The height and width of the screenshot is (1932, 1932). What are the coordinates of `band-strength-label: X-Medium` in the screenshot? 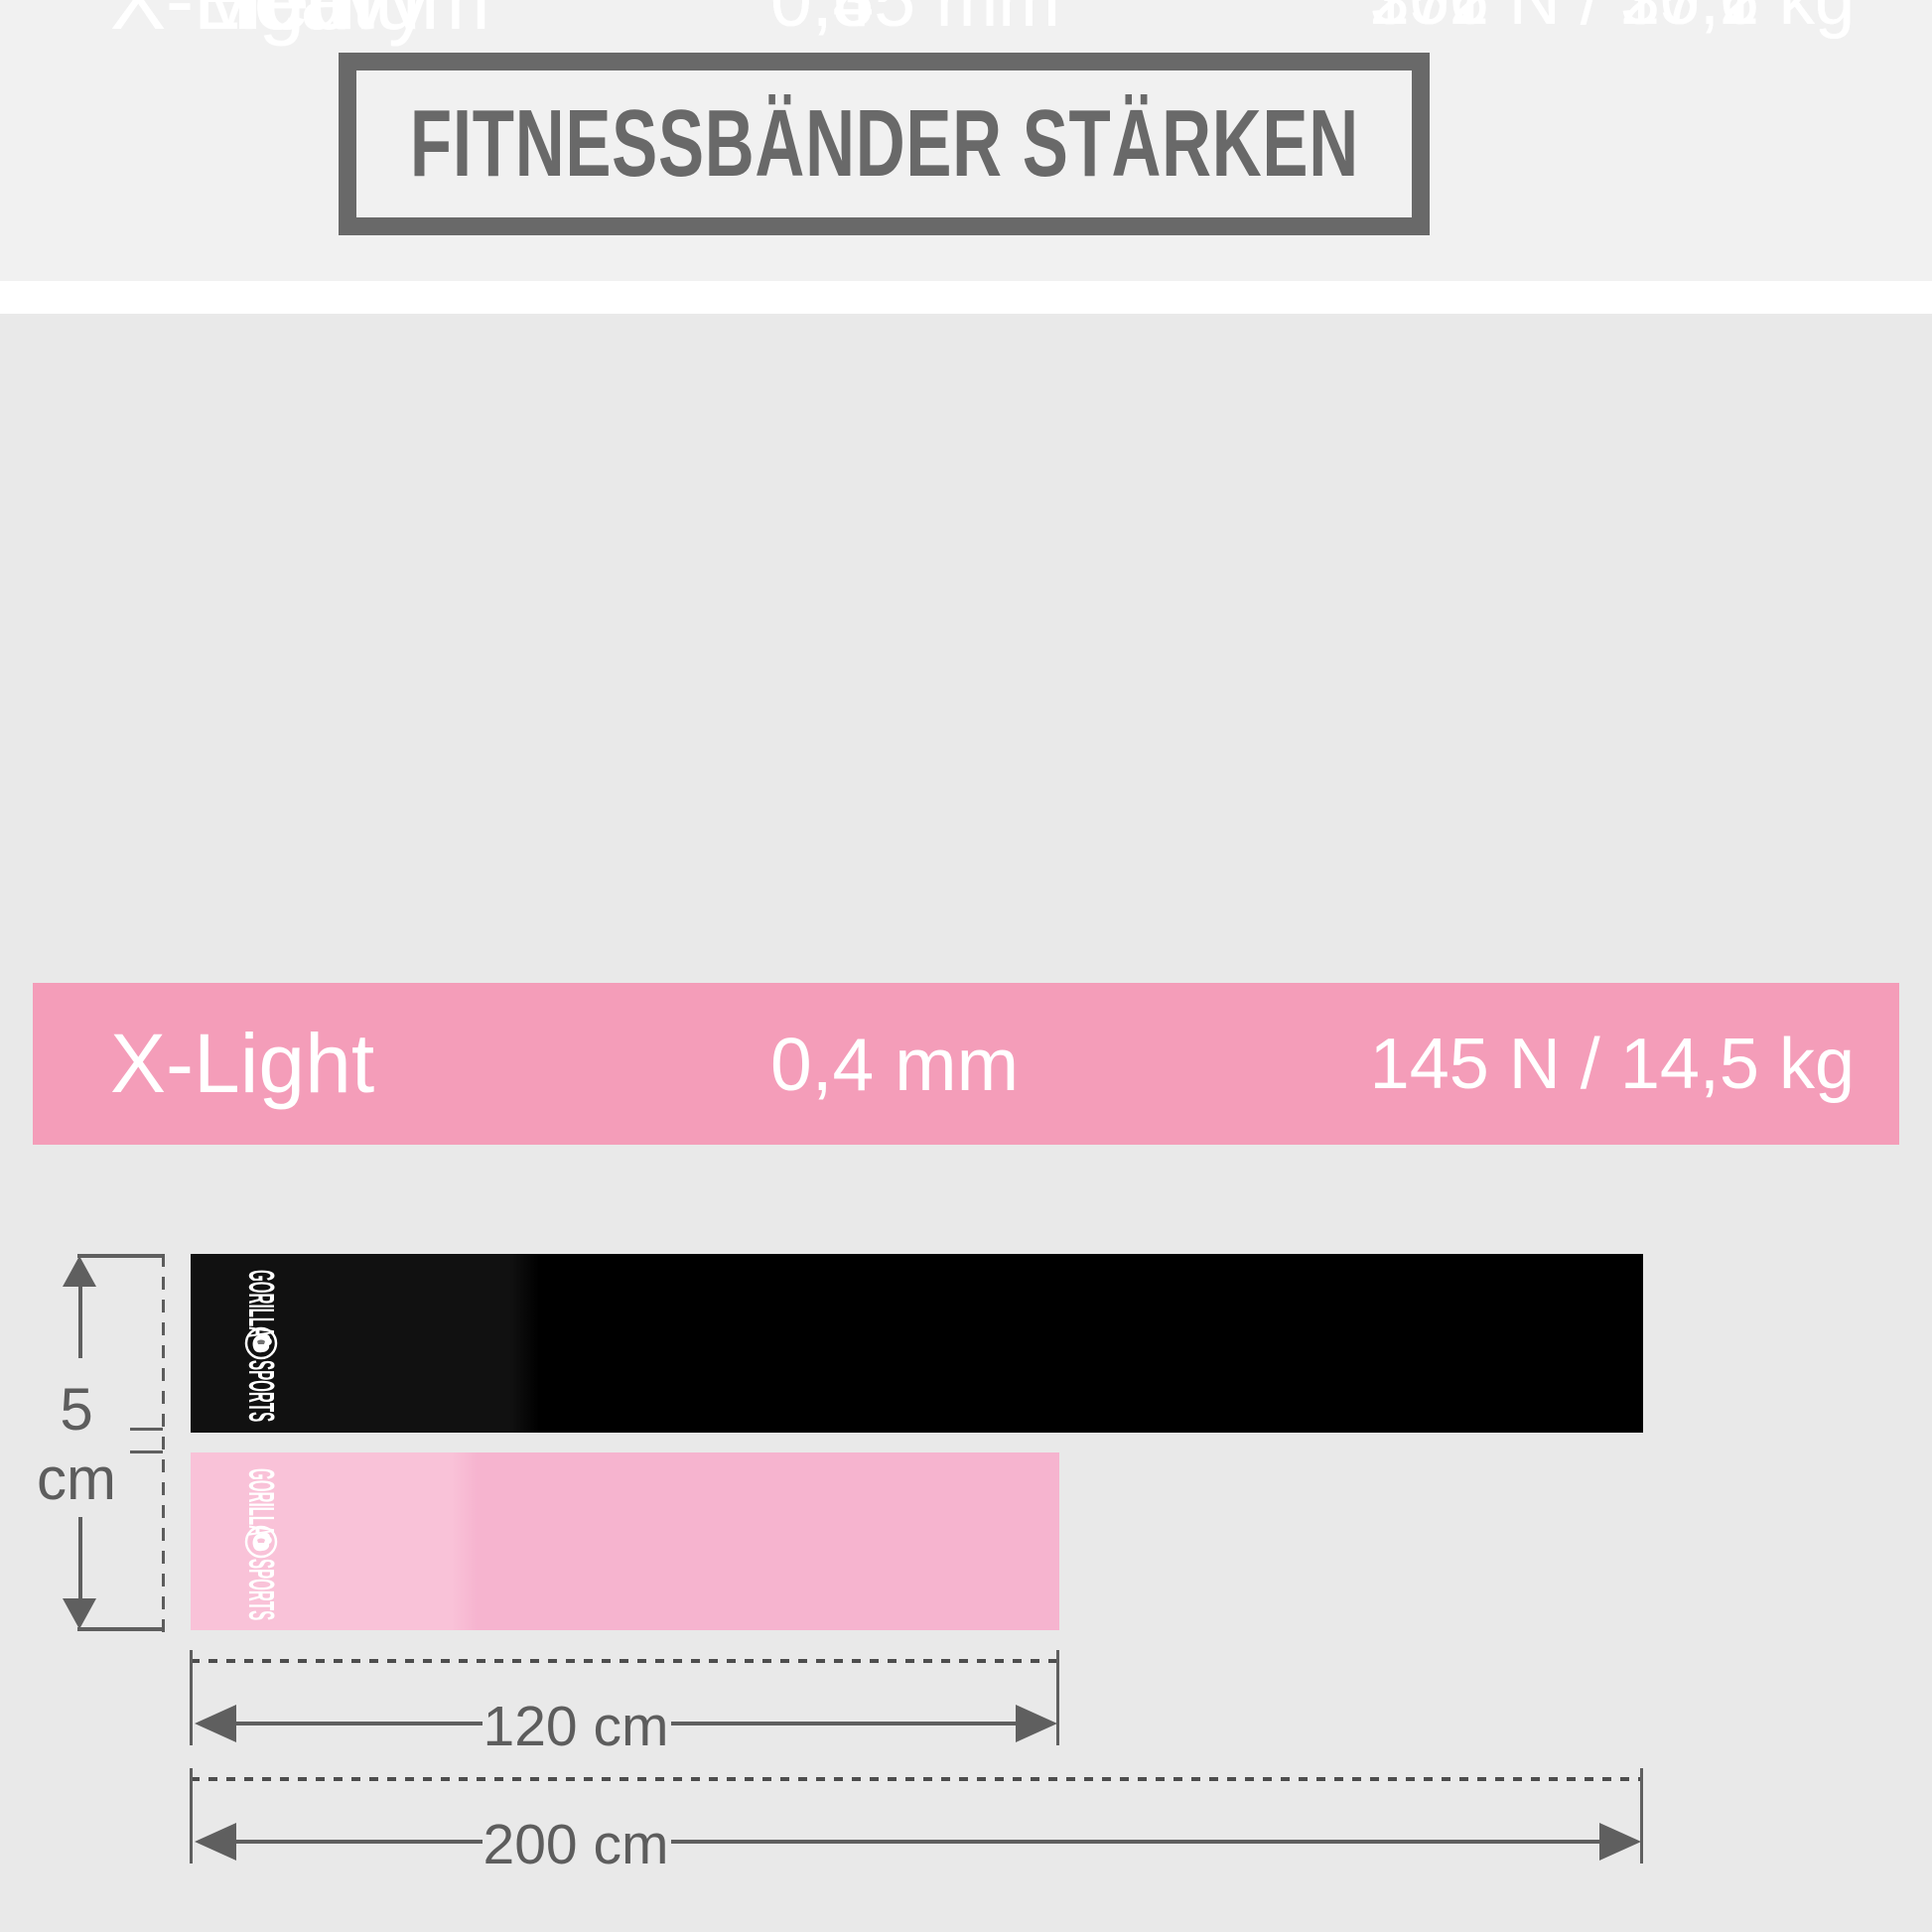 It's located at (300, 24).